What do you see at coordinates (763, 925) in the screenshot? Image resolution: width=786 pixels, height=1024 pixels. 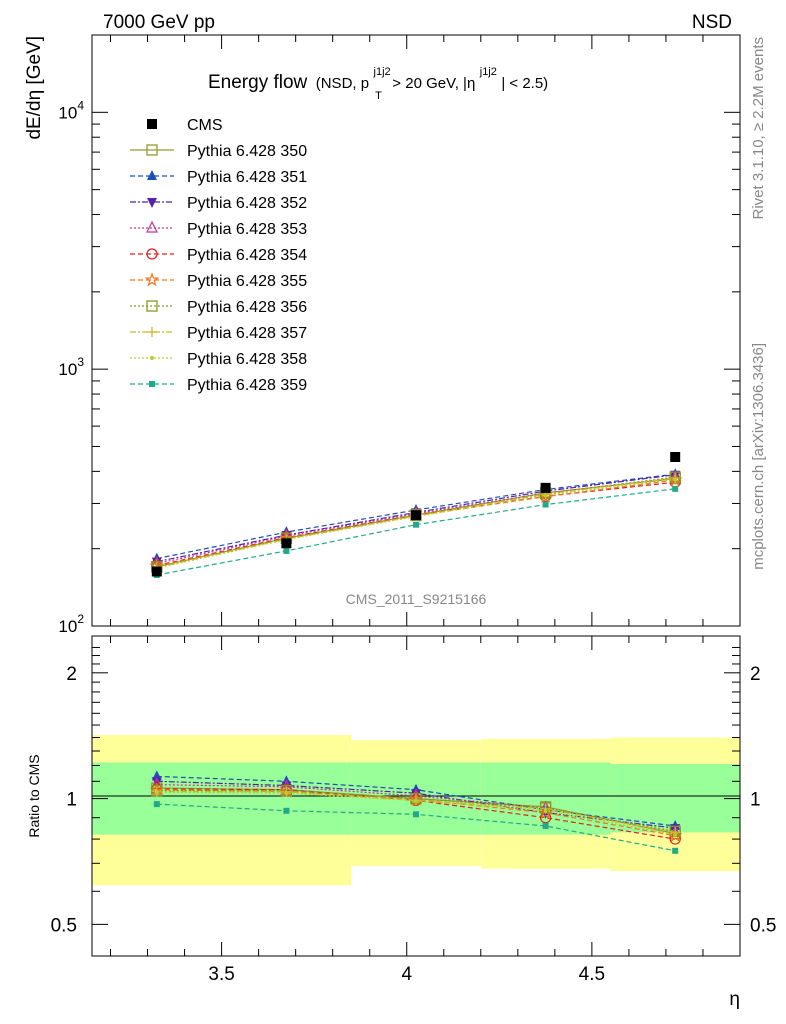 I see `ratio-y-tick-label-right: 0.5` at bounding box center [763, 925].